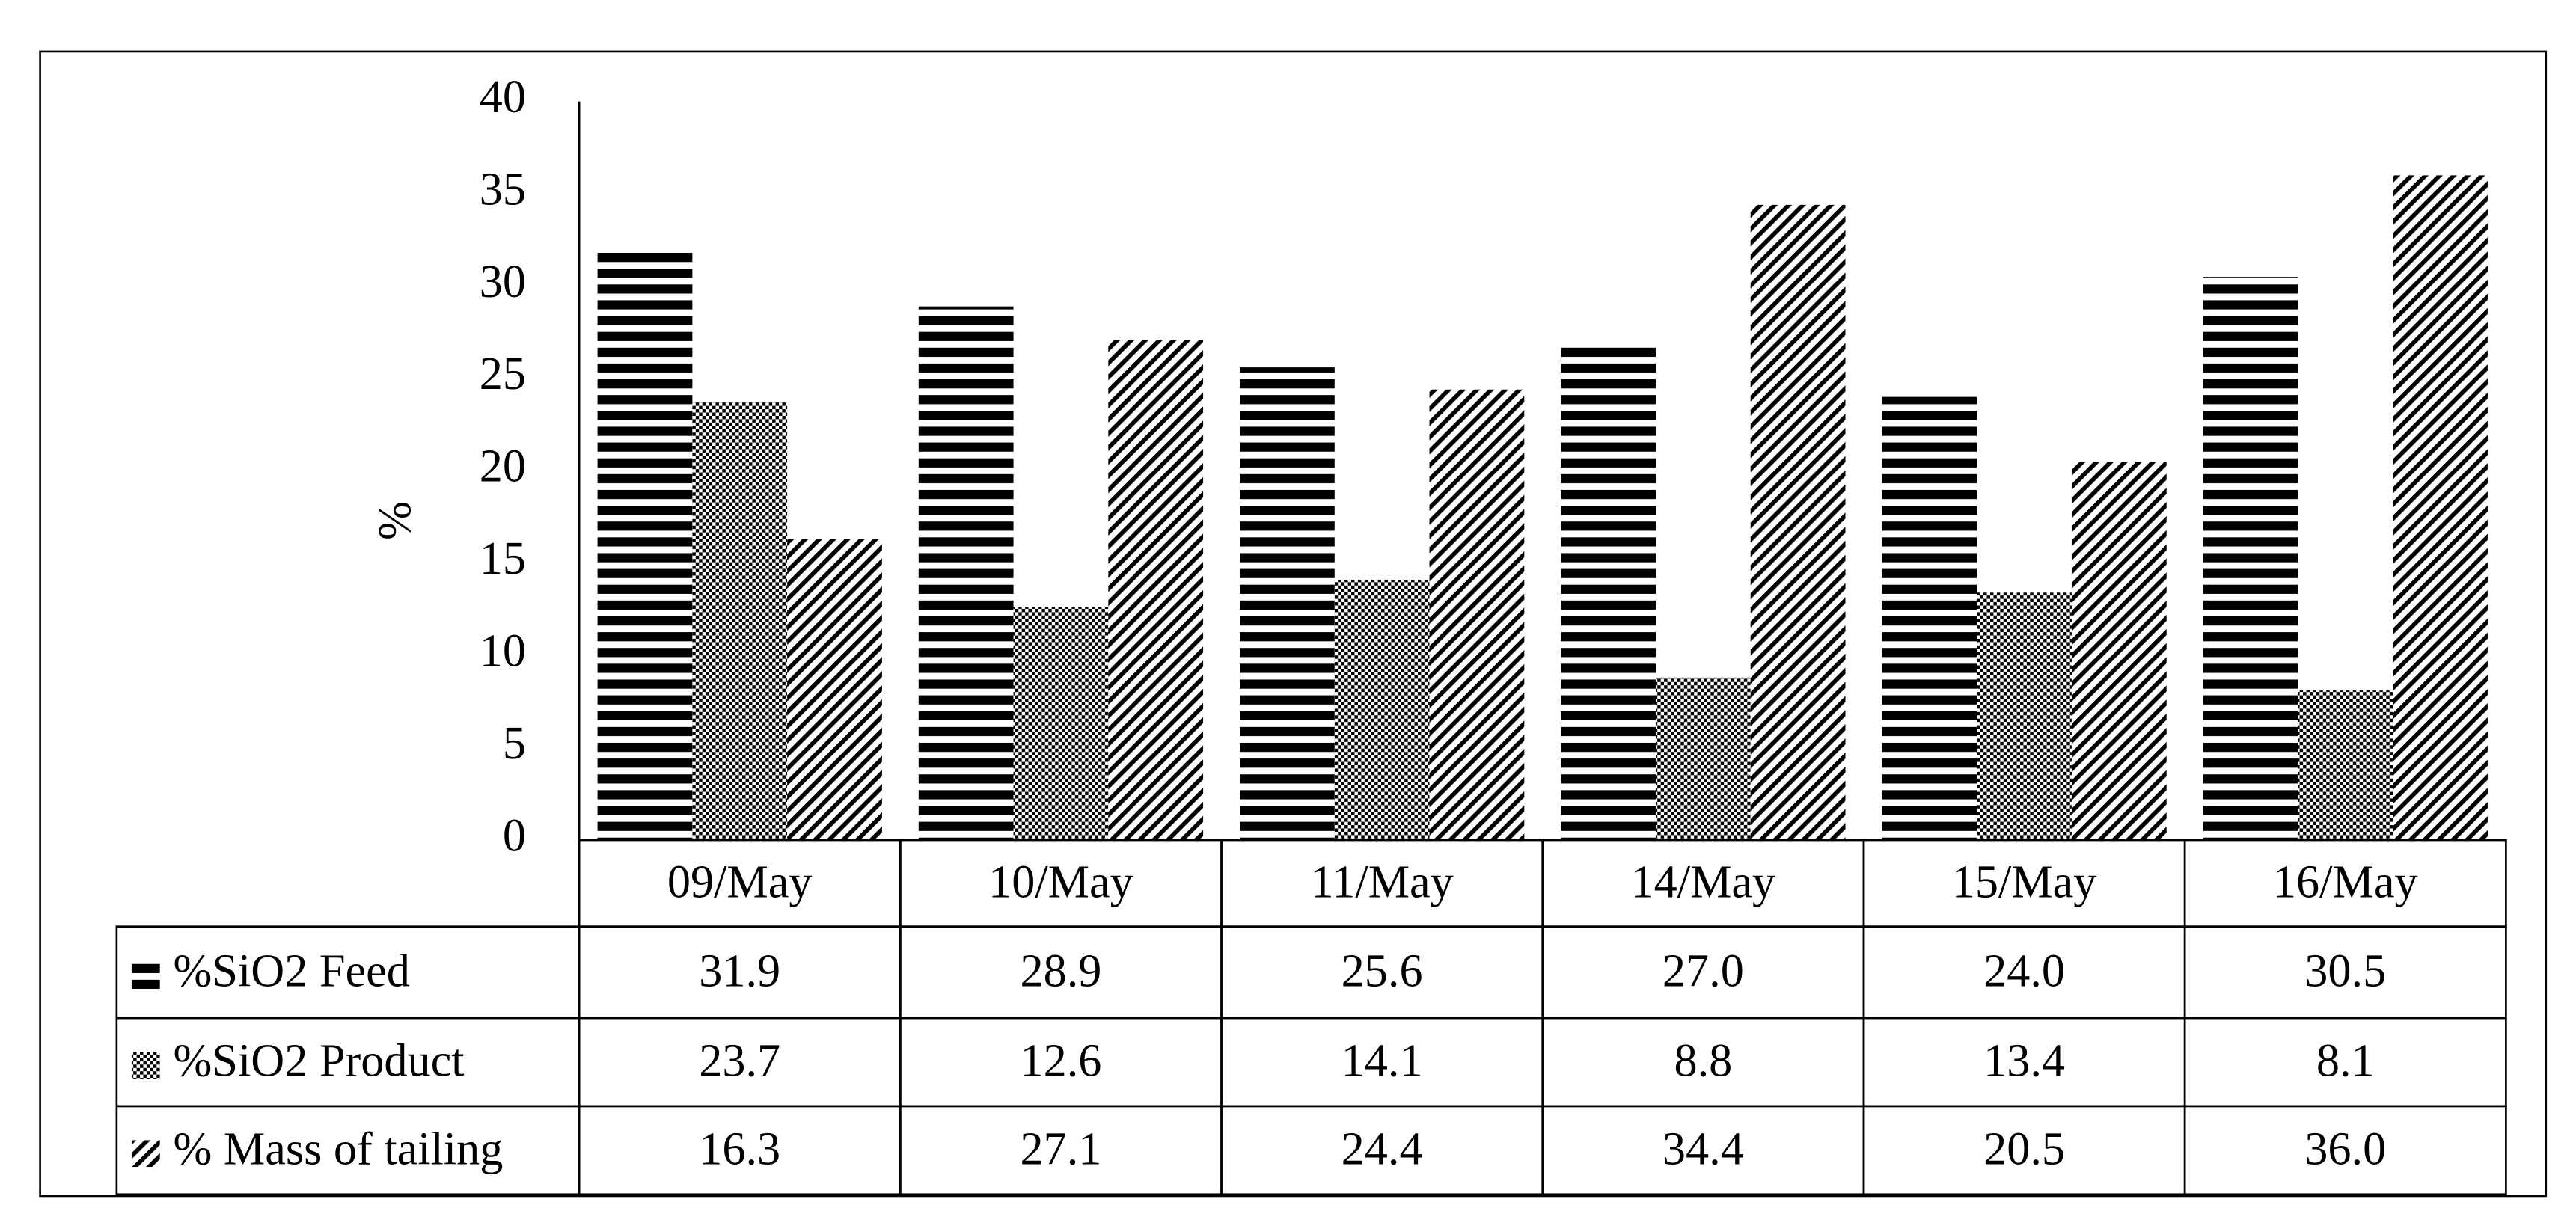  Describe the element at coordinates (292, 972) in the screenshot. I see `legend-label: %SiO2 Feed` at that location.